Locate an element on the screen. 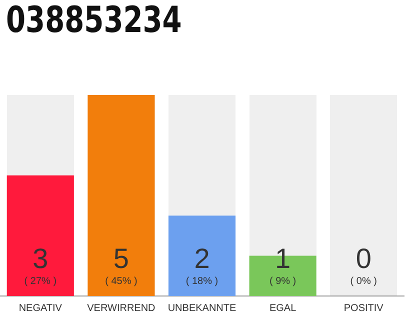  annotation: ( 45% ) is located at coordinates (121, 281).